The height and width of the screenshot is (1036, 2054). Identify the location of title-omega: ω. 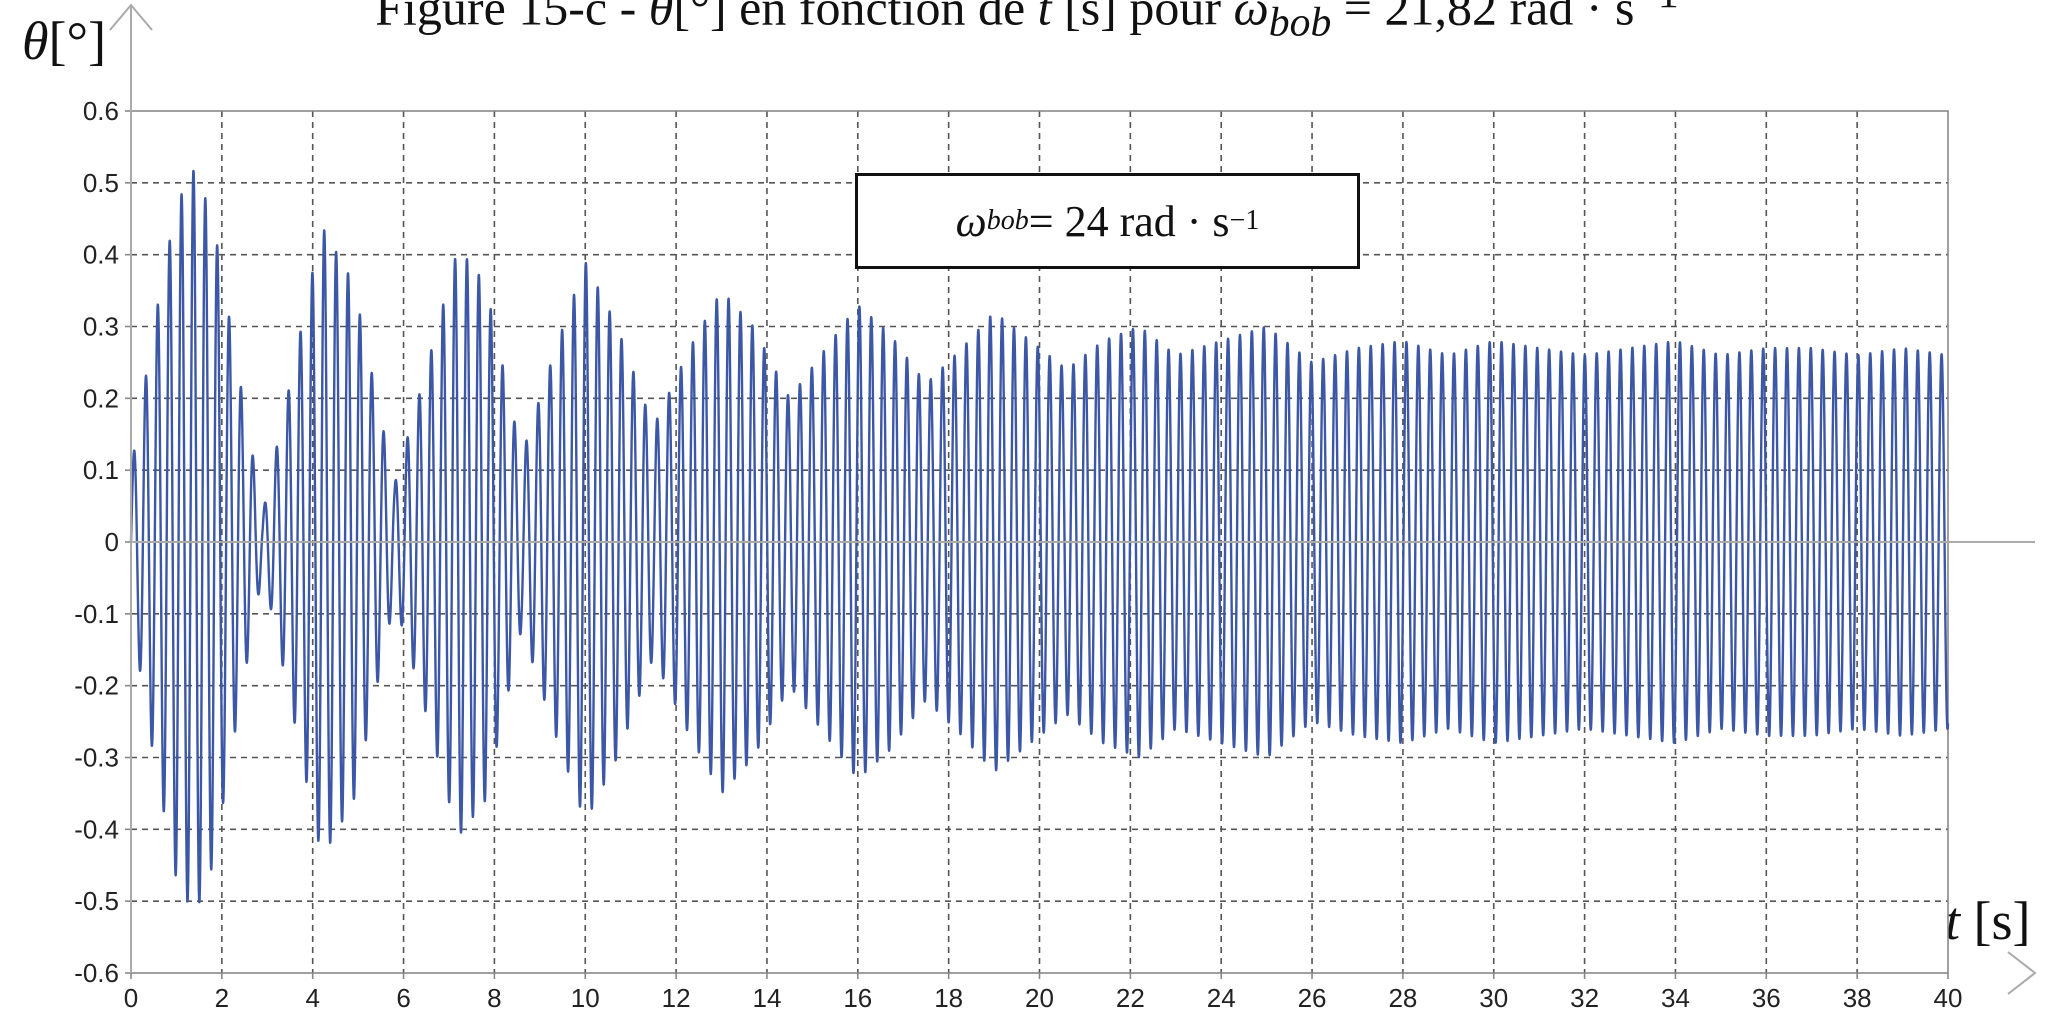
(1251, 18).